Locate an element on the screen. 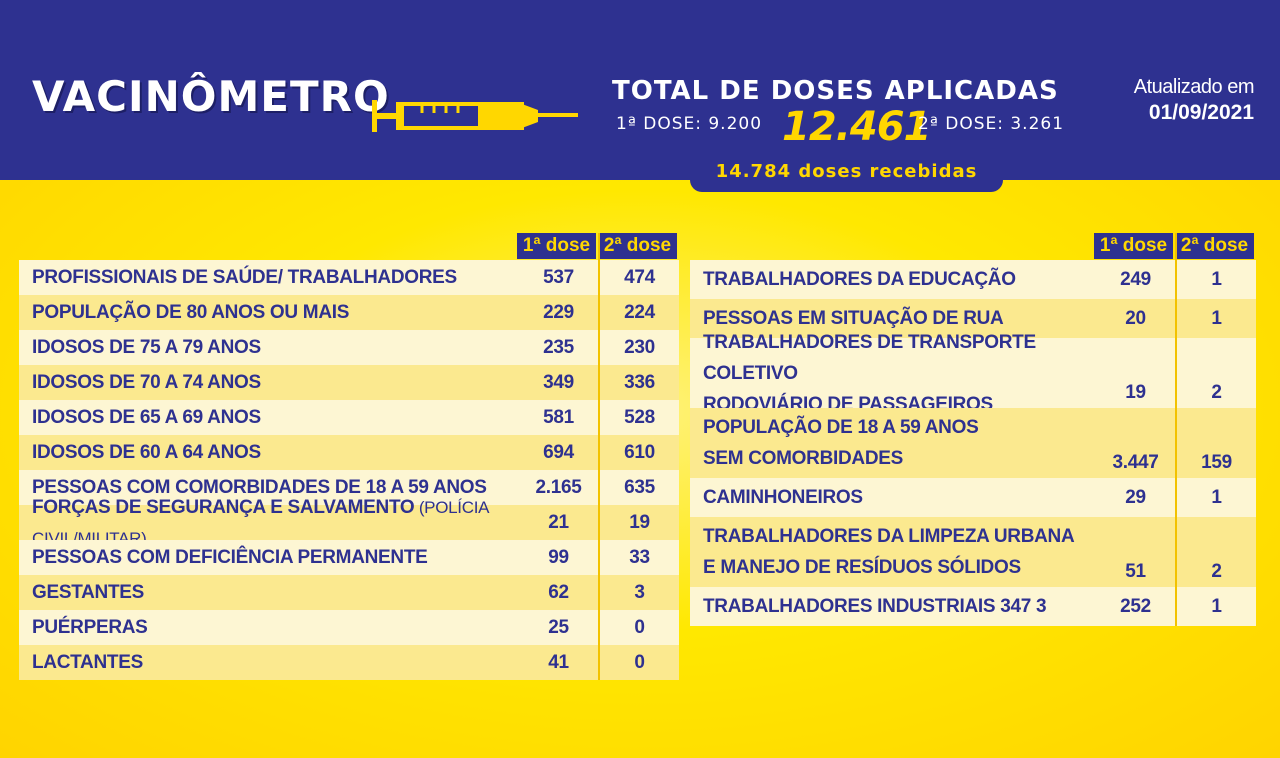 The image size is (1280, 758). row-label-text: FORÇAS DE SEGURANÇA E SALVAMENTO is located at coordinates (223, 507).